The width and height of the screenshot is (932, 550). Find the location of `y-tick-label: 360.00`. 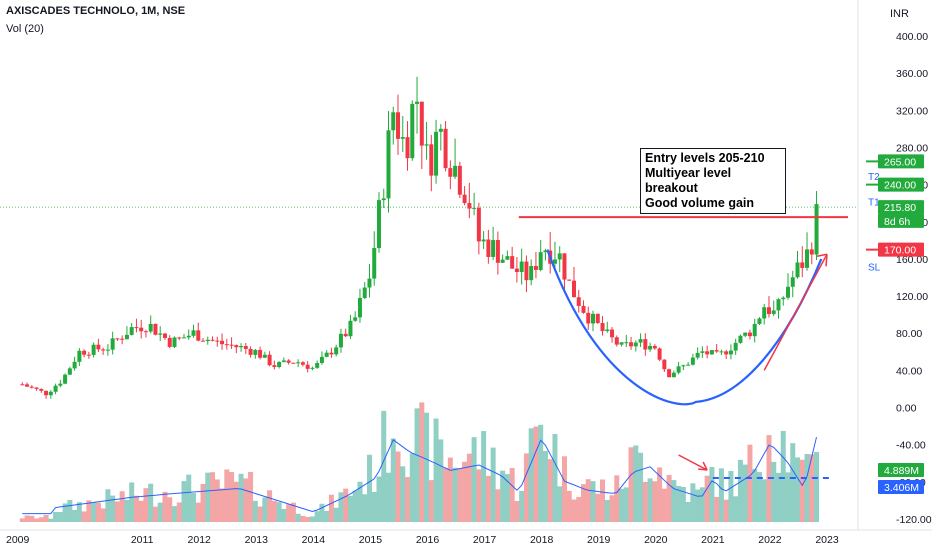

y-tick-label: 360.00 is located at coordinates (912, 74).